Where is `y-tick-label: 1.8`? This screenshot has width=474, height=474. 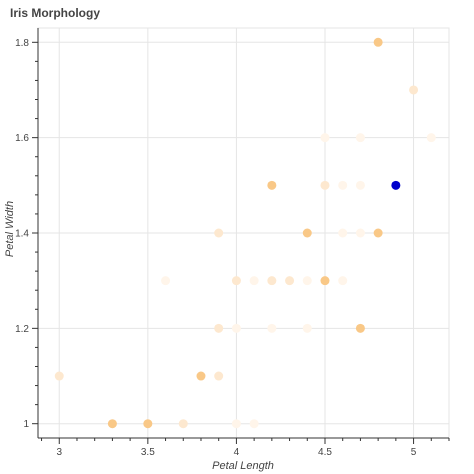 y-tick-label: 1.8 is located at coordinates (22, 43).